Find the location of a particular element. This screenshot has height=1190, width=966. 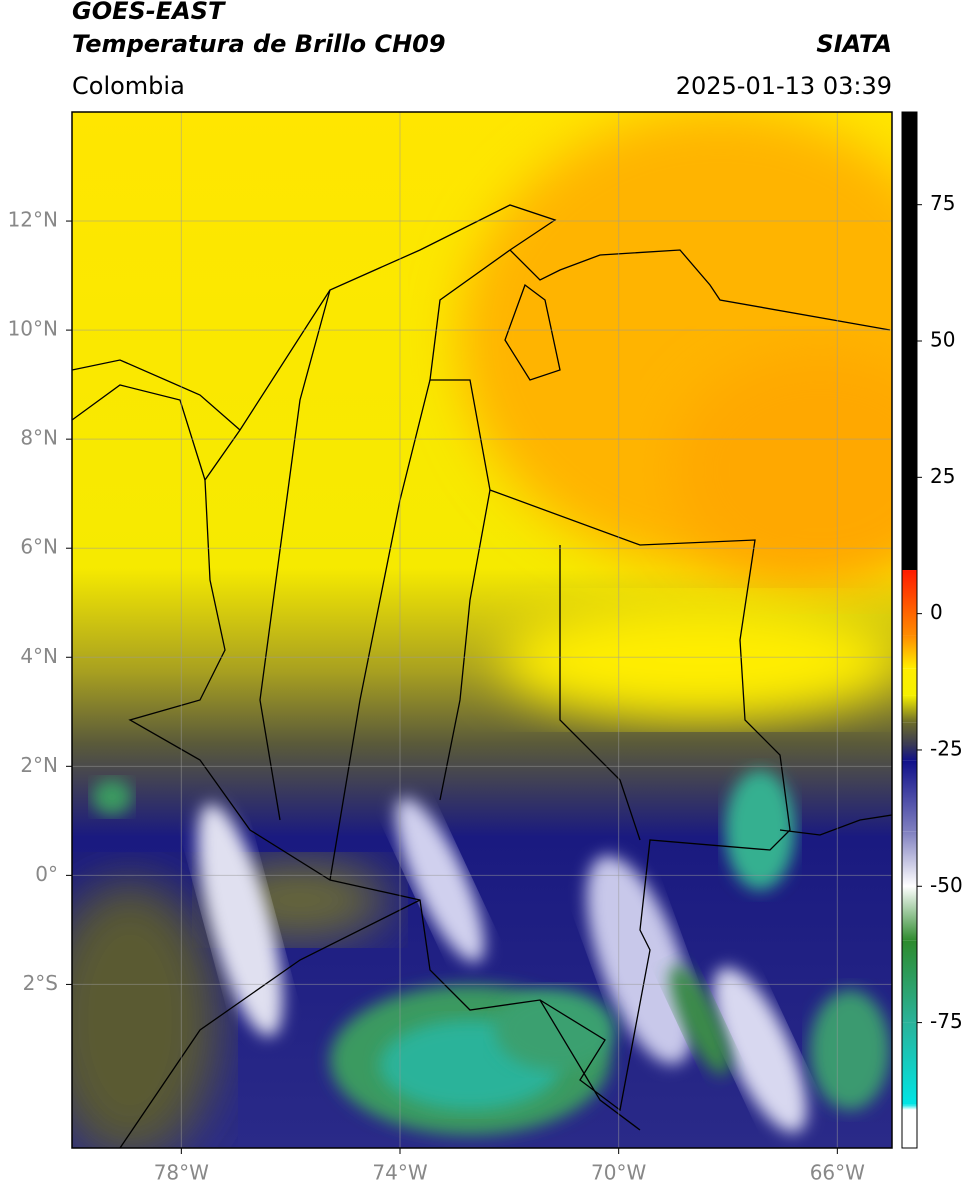

source: SIATA is located at coordinates (854, 44).